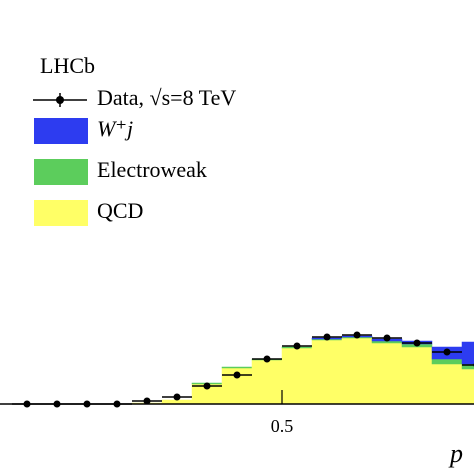 The width and height of the screenshot is (474, 474). What do you see at coordinates (166, 97) in the screenshot?
I see `legend-label: Data, √s=8 TeV` at bounding box center [166, 97].